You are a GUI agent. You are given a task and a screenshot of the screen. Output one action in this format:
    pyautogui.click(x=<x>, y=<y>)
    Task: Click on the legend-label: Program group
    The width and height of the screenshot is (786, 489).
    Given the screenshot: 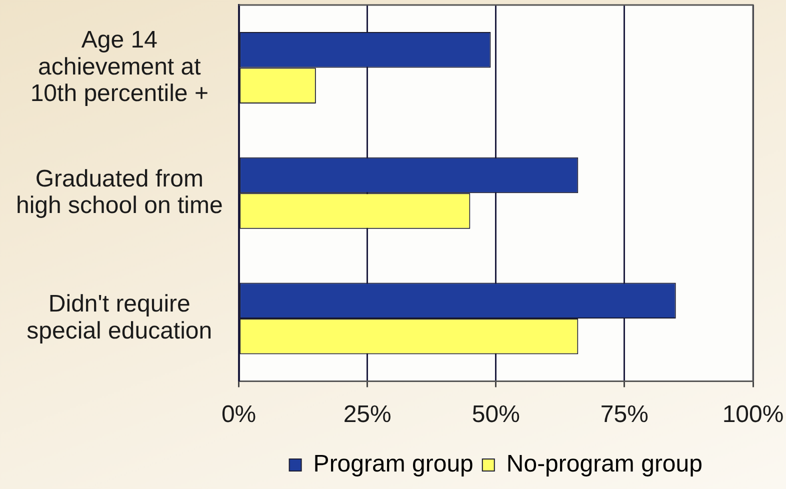 What is the action you would take?
    pyautogui.click(x=393, y=464)
    